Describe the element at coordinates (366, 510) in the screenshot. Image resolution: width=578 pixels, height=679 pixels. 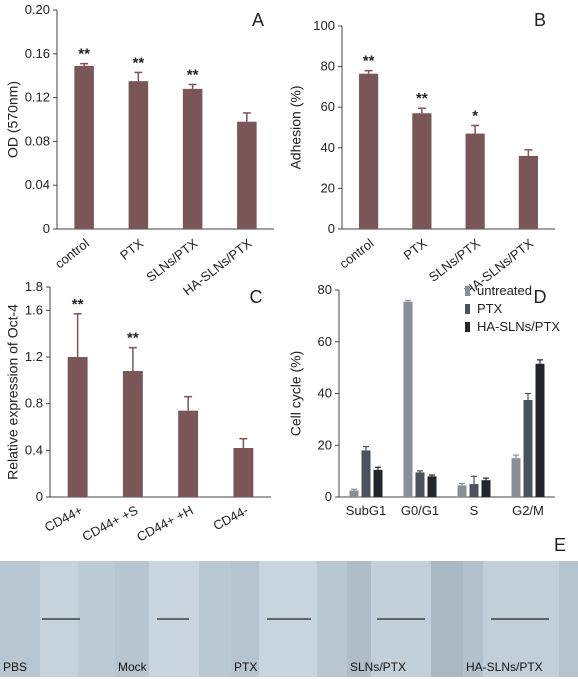
I see `x-tick-label: SubG1` at that location.